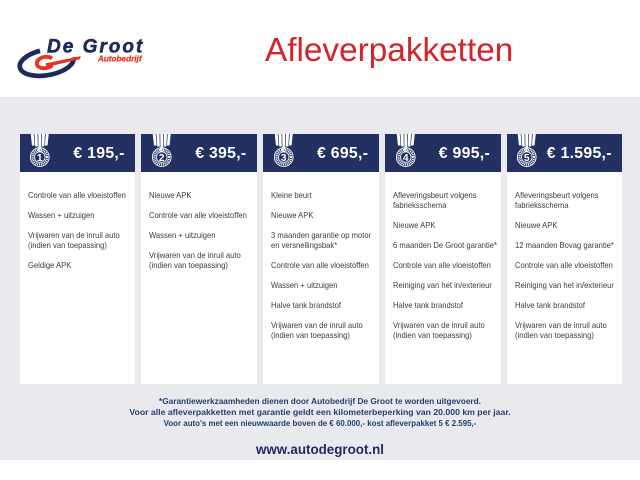 Image resolution: width=640 pixels, height=480 pixels. I want to click on svg-text: Autobedrijf, so click(120, 59).